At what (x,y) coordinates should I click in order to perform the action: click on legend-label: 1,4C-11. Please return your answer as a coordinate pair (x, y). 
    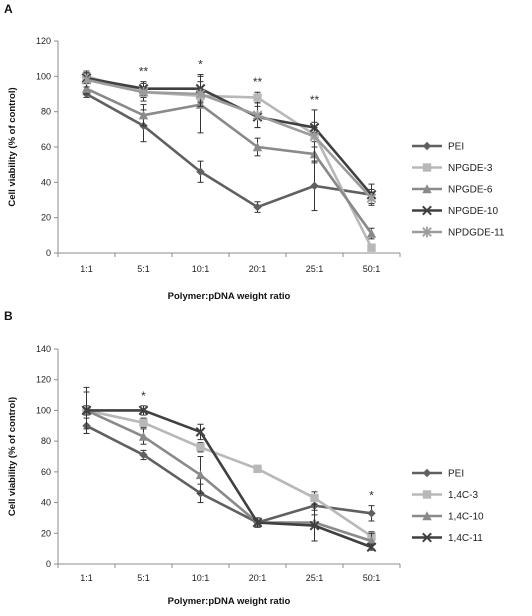
    Looking at the image, I should click on (465, 538).